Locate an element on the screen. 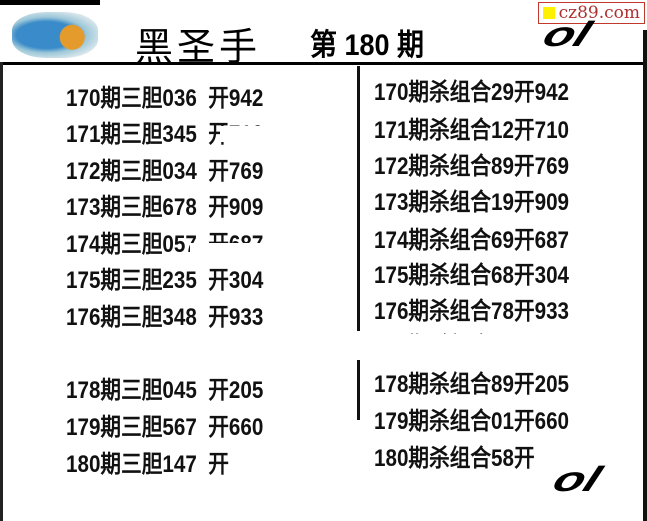  watermark: cz89.com is located at coordinates (591, 13).